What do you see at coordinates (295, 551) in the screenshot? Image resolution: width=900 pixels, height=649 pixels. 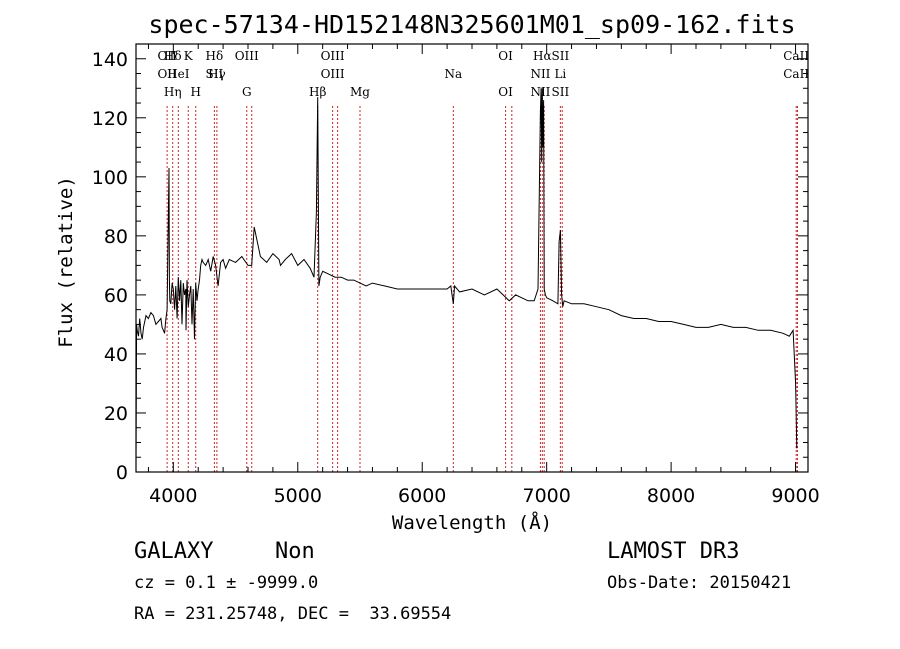 I see `object-subclass: Non` at bounding box center [295, 551].